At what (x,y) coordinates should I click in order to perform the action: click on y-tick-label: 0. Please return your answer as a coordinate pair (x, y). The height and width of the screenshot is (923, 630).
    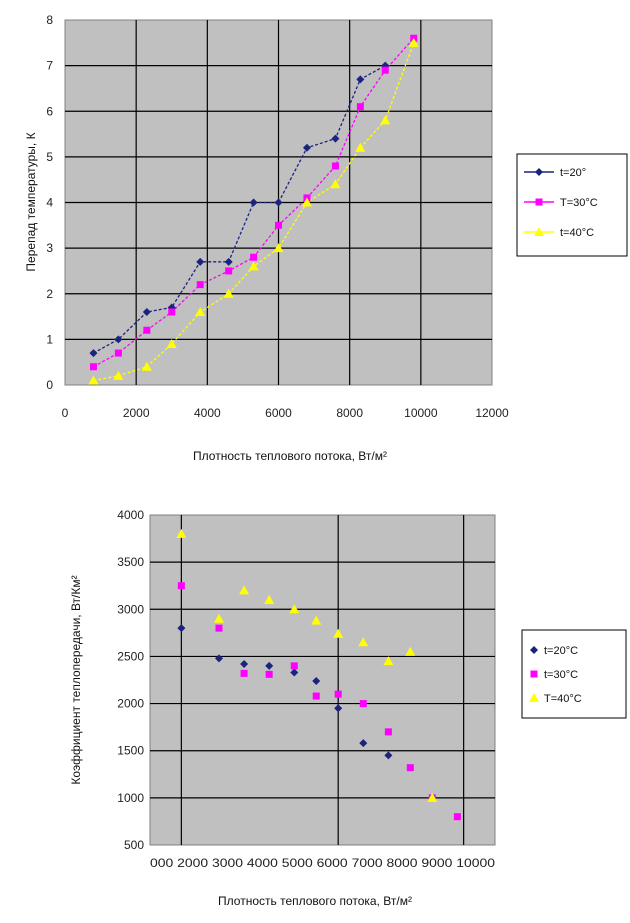
    Looking at the image, I should click on (49, 385).